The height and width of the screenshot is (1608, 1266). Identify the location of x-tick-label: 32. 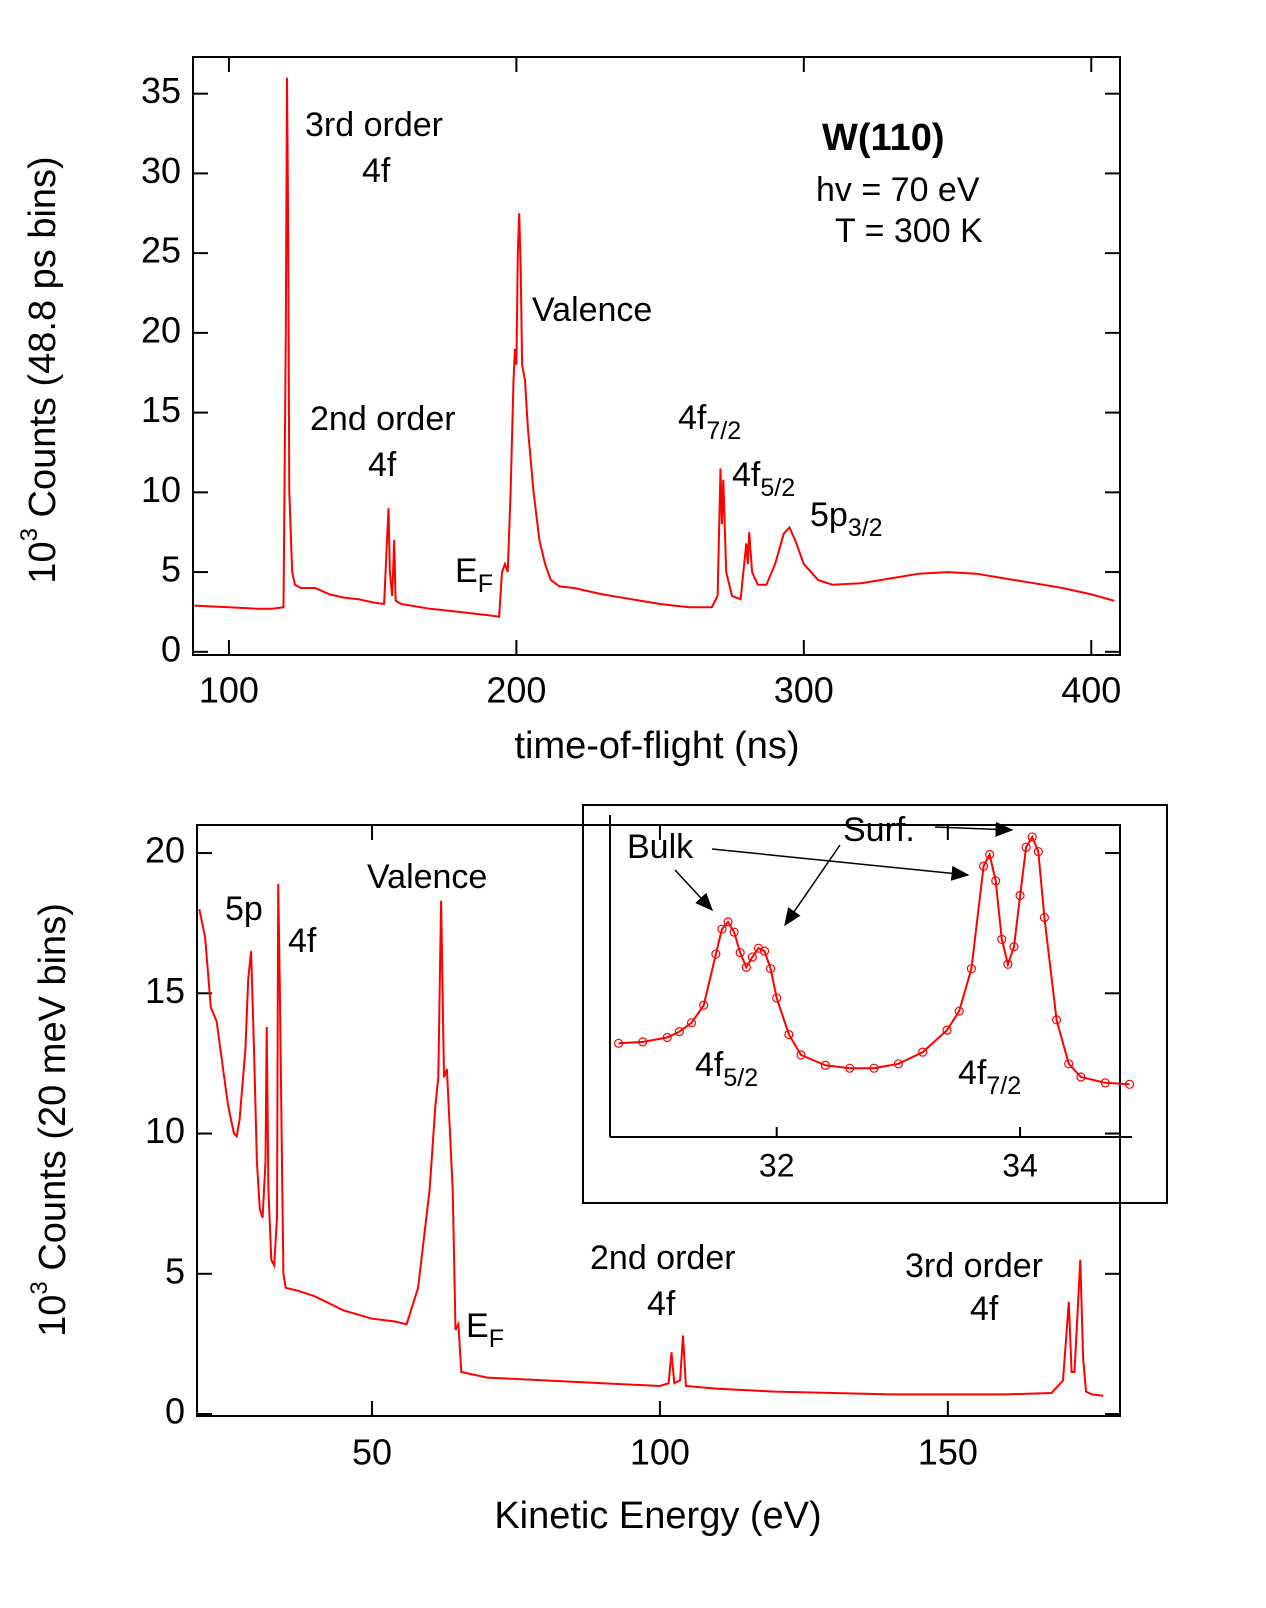
(777, 1165).